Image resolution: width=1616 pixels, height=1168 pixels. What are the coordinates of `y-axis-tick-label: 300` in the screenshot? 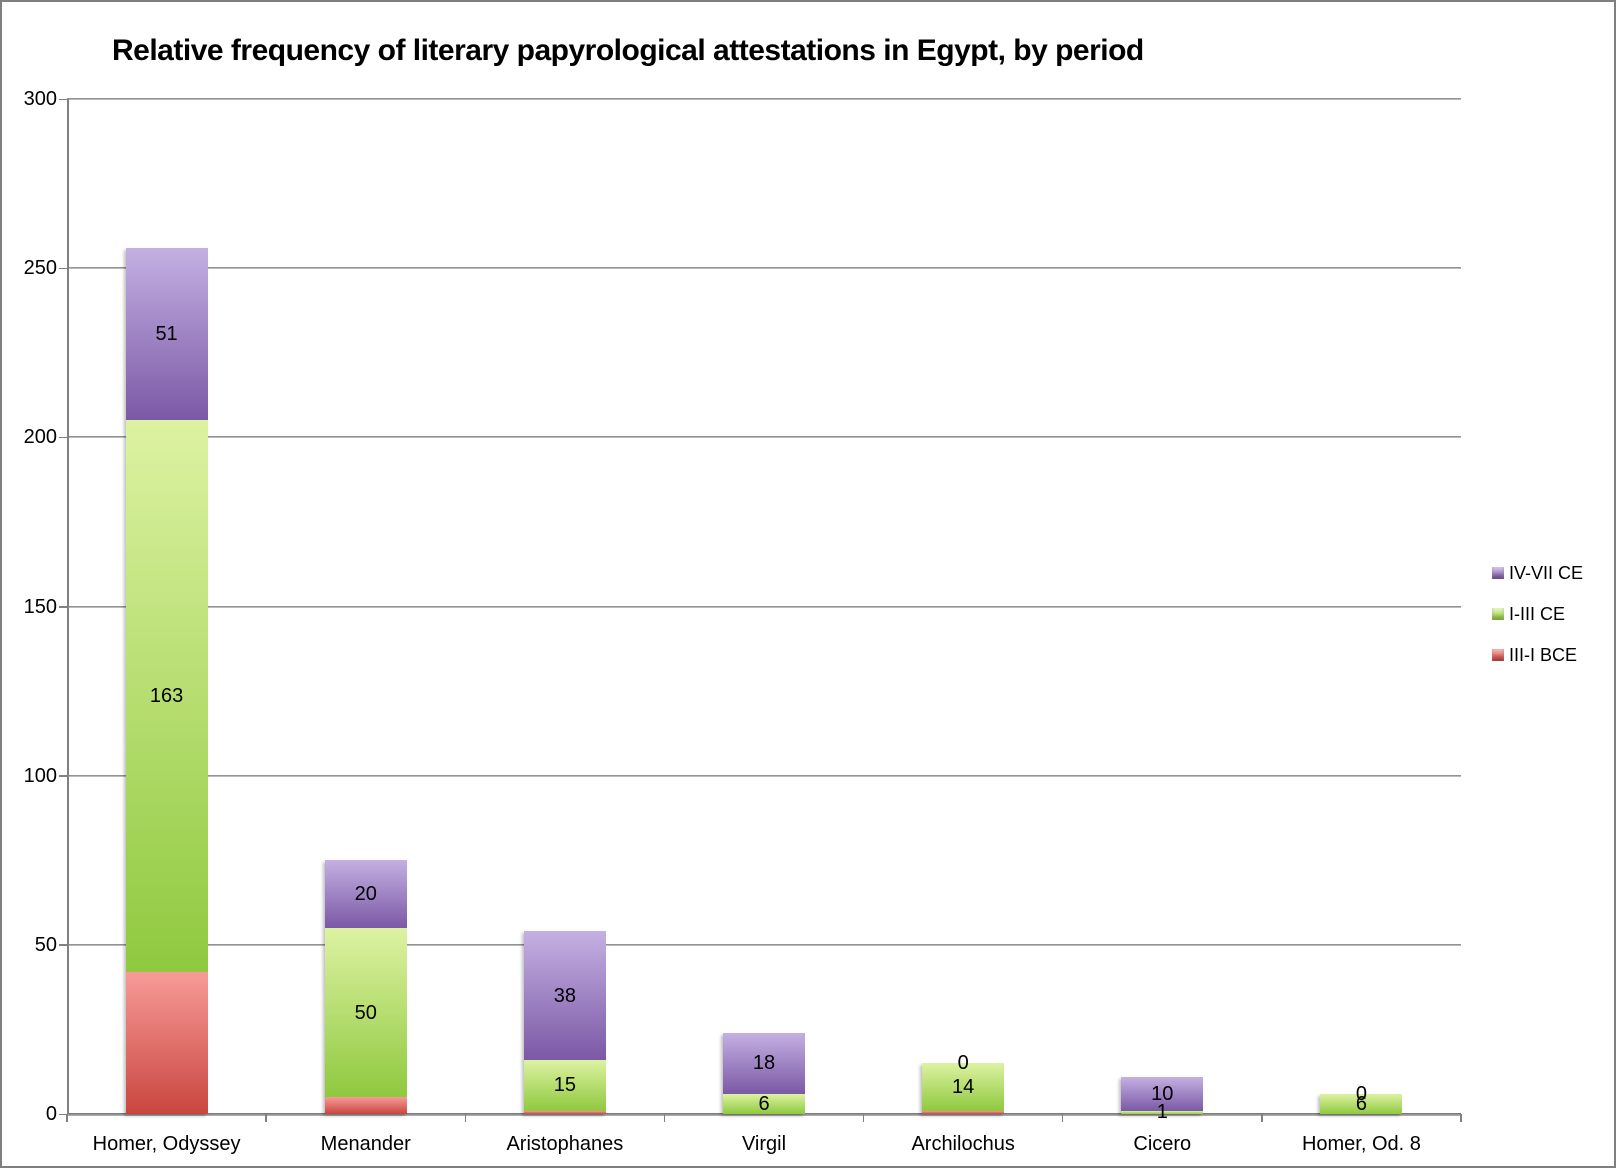 It's located at (40, 99).